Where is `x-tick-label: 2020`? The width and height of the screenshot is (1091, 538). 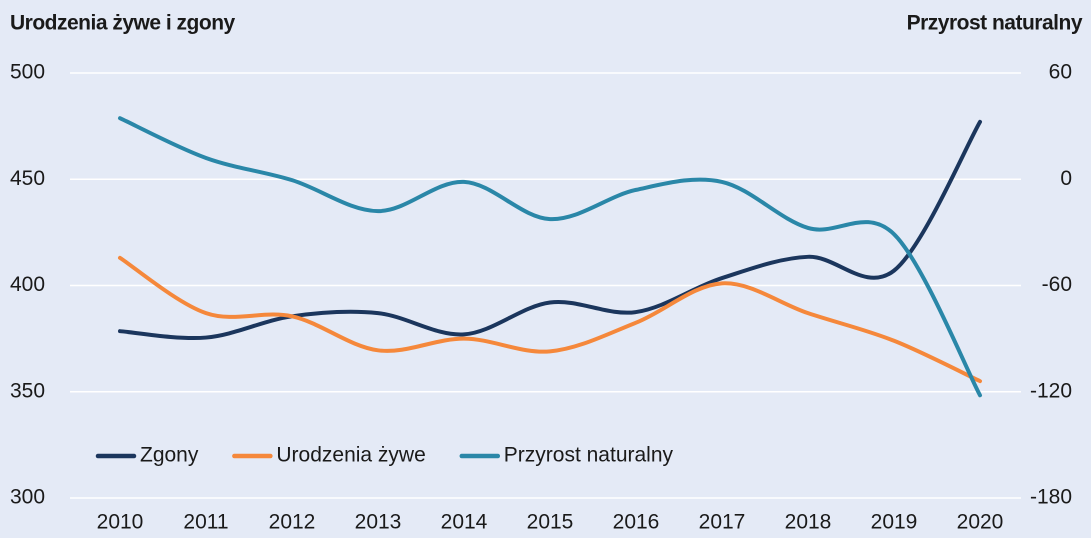 x-tick-label: 2020 is located at coordinates (980, 522).